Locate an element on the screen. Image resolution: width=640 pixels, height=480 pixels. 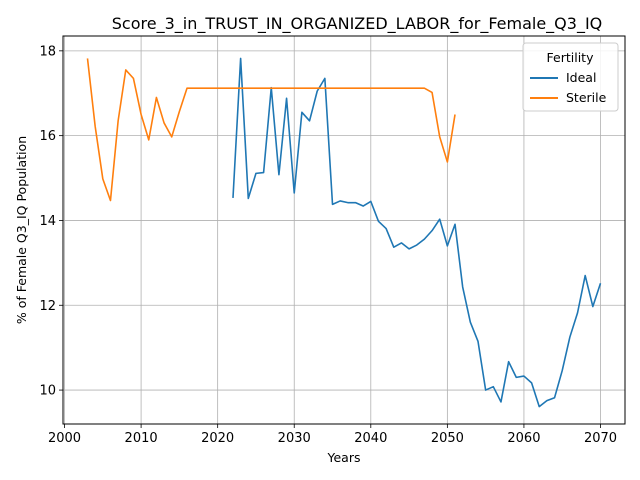
y-tick-label: 10 is located at coordinates (47, 391).